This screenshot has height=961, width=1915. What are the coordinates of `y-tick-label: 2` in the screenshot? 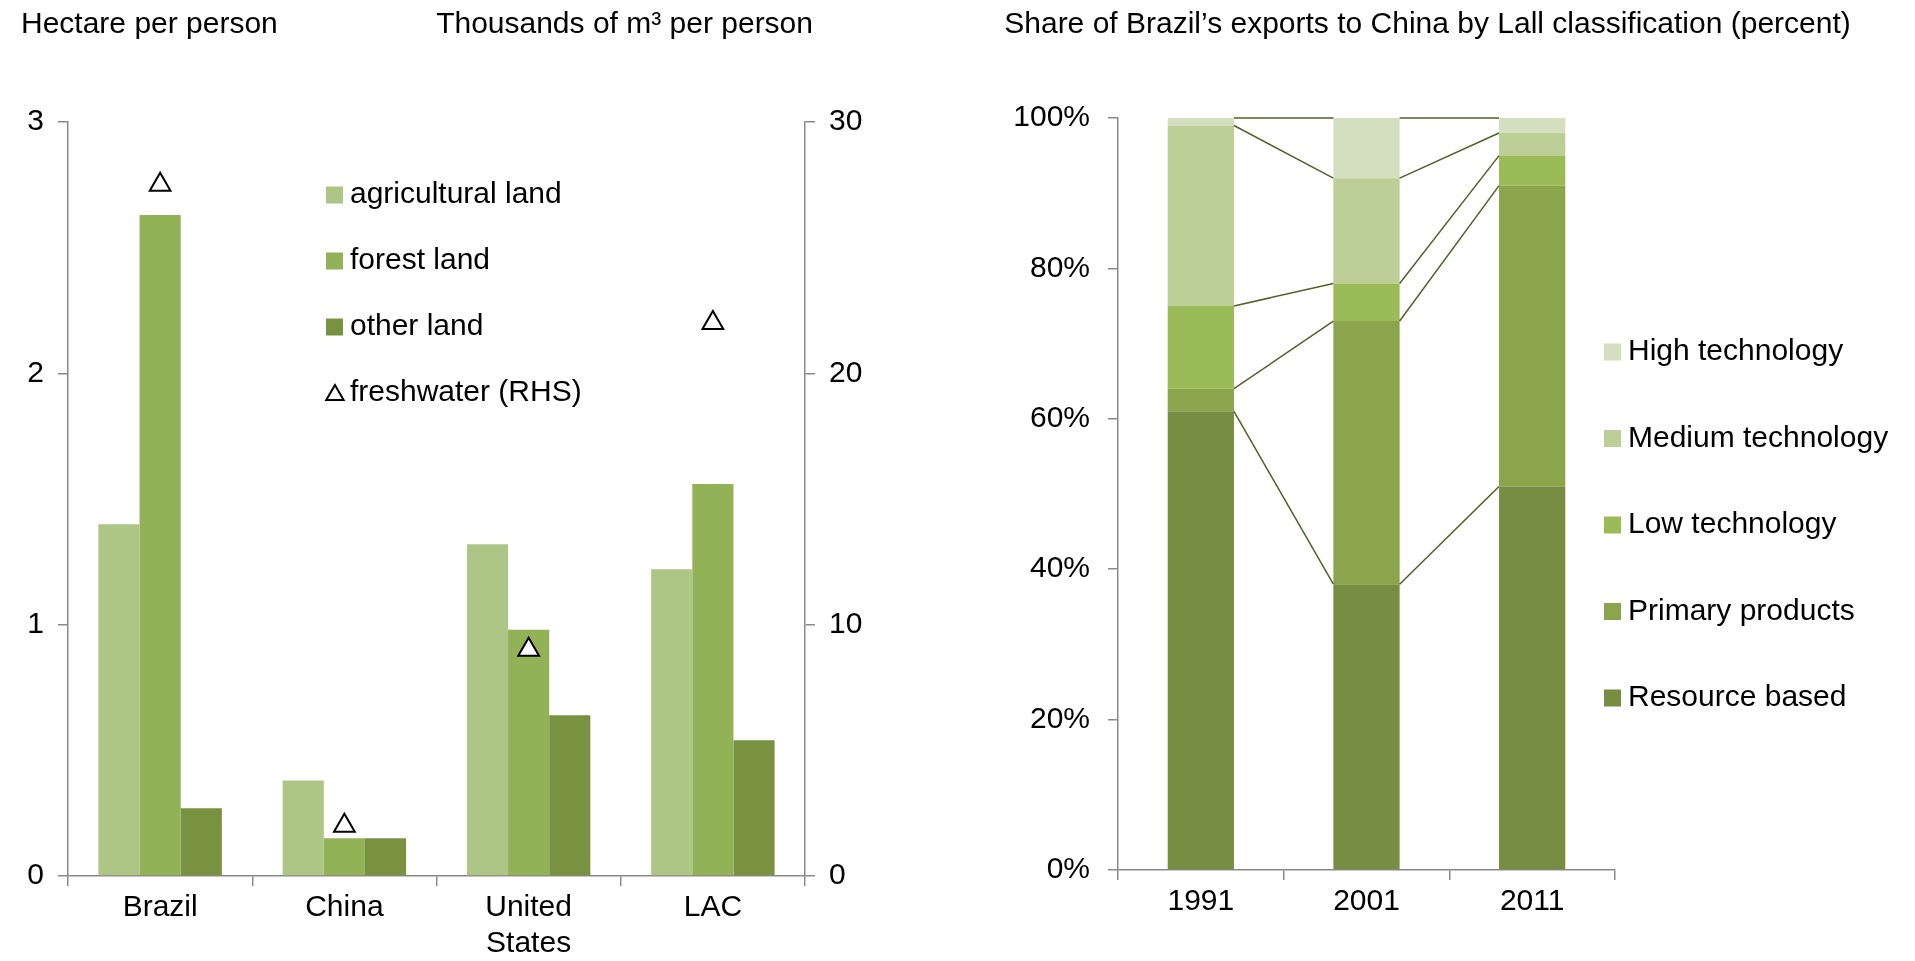 It's located at (35, 371).